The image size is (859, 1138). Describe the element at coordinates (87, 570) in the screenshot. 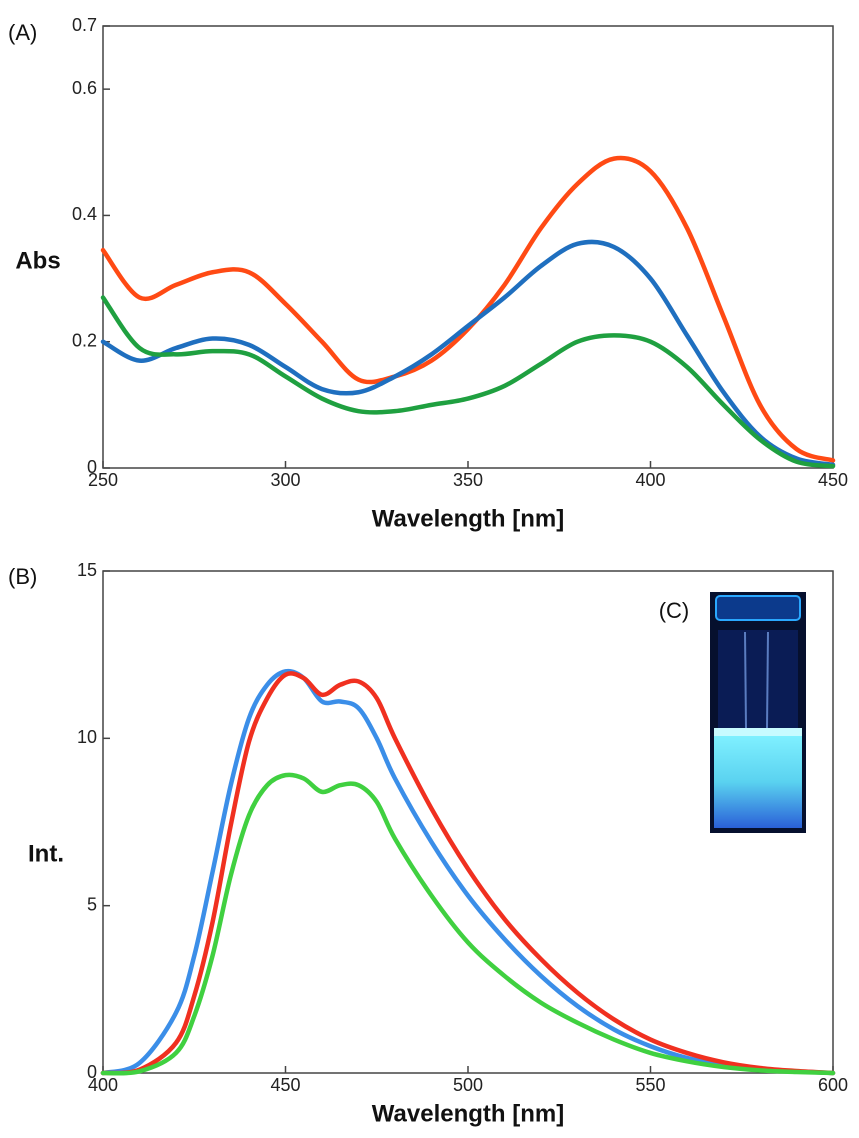

I see `y-tick-label: 15` at that location.